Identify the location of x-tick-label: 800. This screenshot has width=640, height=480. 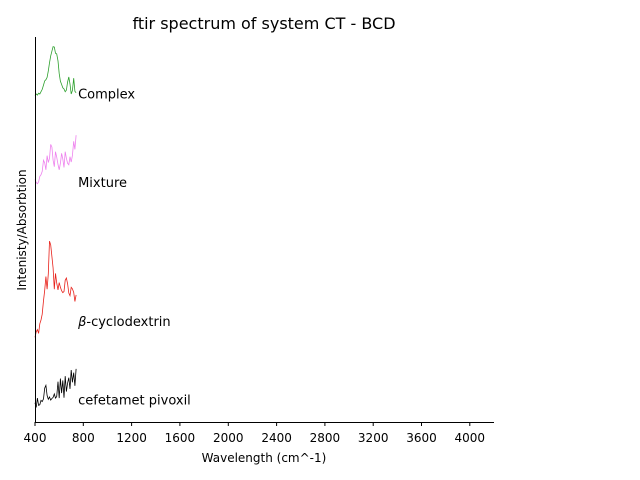
(83, 438).